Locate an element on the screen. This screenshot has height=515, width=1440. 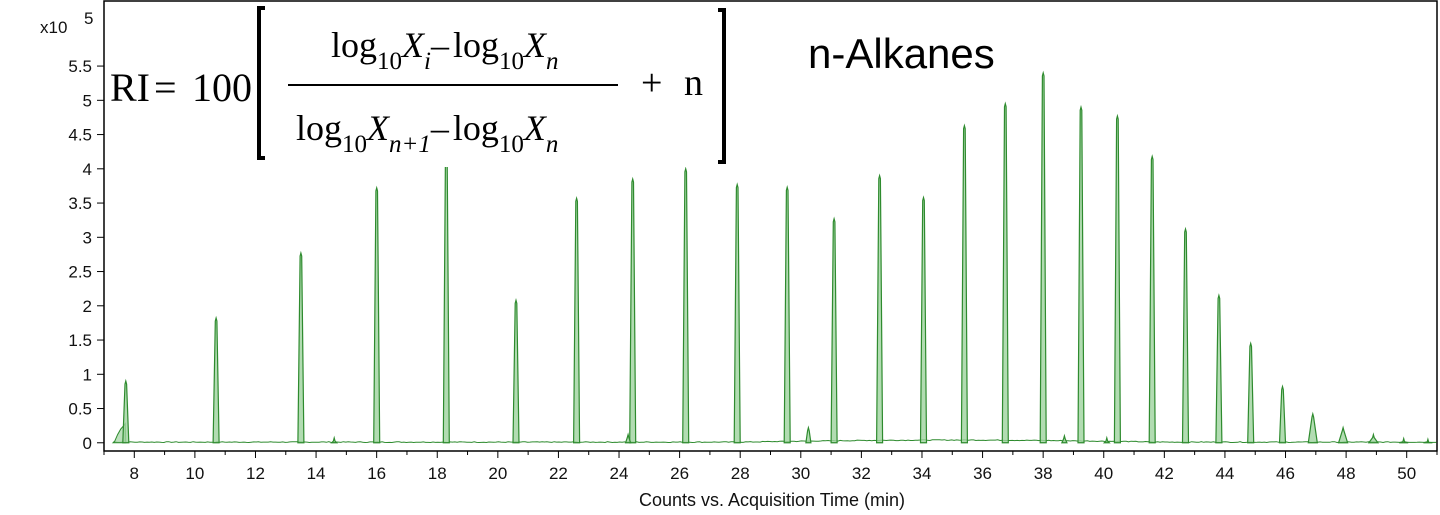
formula-right-bracket is located at coordinates (722, 86).